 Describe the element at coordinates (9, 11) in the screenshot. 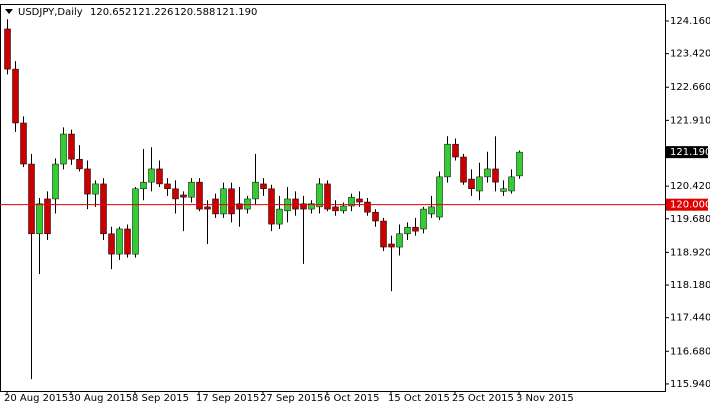

I see `menu-icon` at that location.